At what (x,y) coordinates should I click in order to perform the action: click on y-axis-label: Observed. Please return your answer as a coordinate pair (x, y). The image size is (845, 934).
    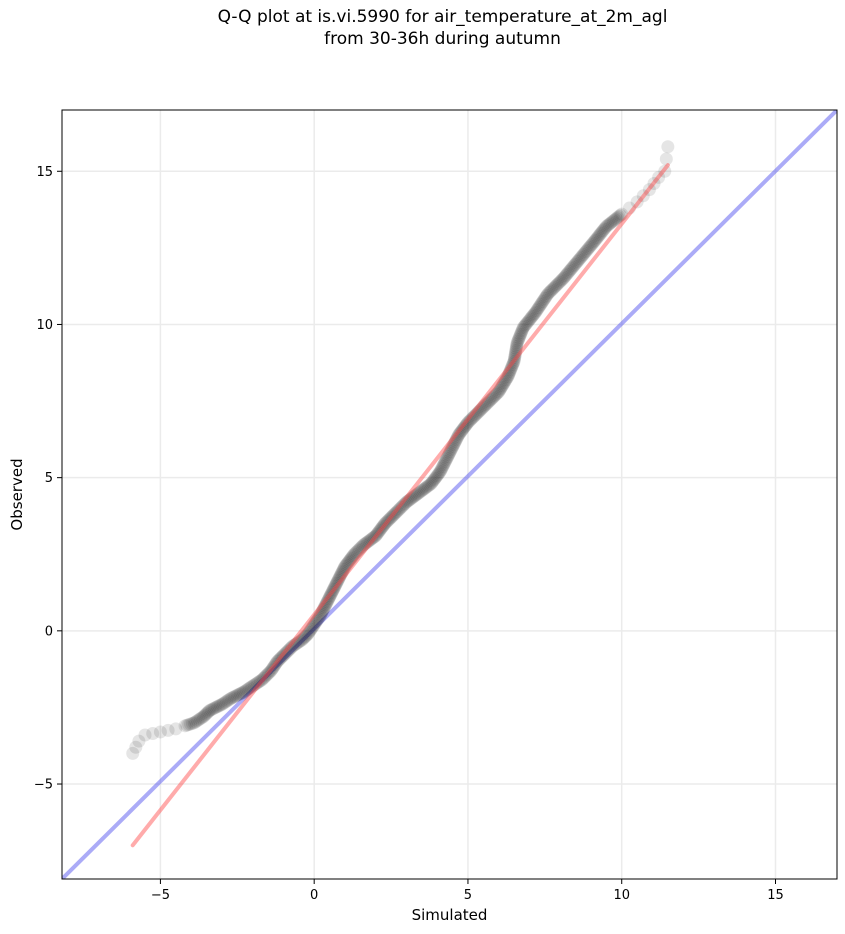
    Looking at the image, I should click on (17, 494).